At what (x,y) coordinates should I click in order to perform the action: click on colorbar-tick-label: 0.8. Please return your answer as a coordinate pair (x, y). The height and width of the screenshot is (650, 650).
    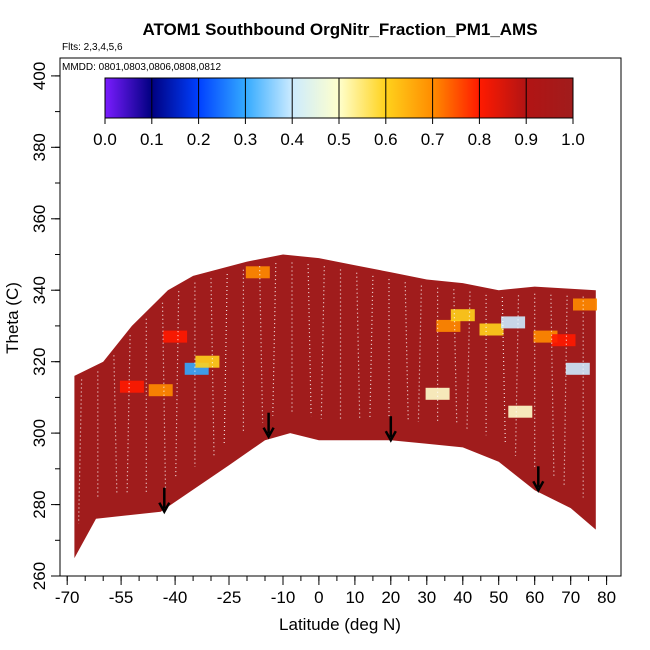
    Looking at the image, I should click on (480, 139).